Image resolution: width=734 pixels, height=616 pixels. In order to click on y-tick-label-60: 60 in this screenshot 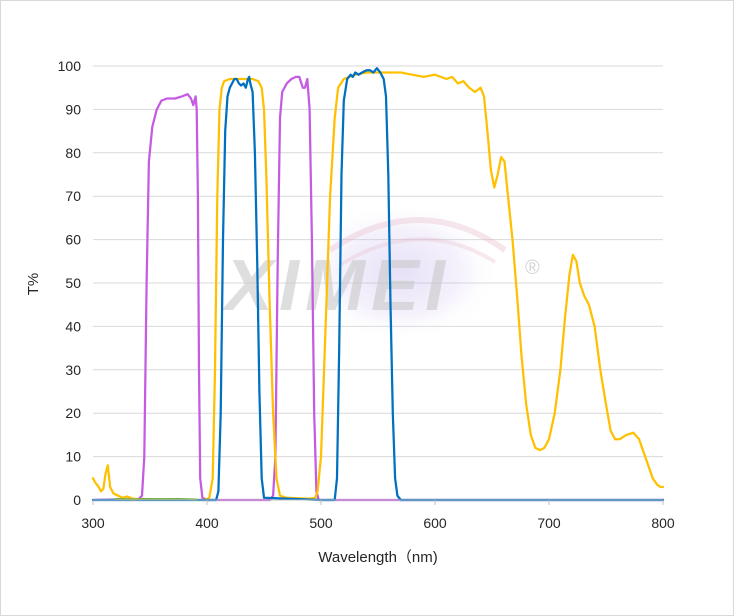, I will do `click(73, 240)`.